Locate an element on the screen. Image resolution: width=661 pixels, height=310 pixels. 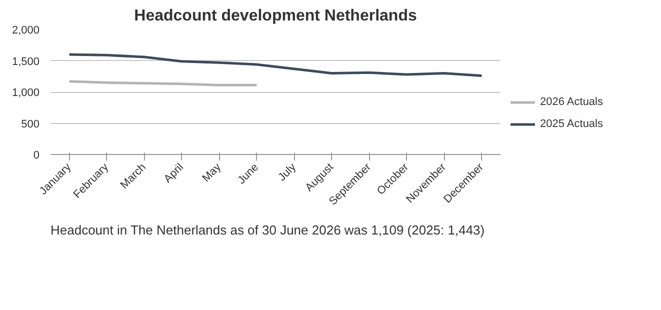
y-tick-label: 500 is located at coordinates (30, 124).